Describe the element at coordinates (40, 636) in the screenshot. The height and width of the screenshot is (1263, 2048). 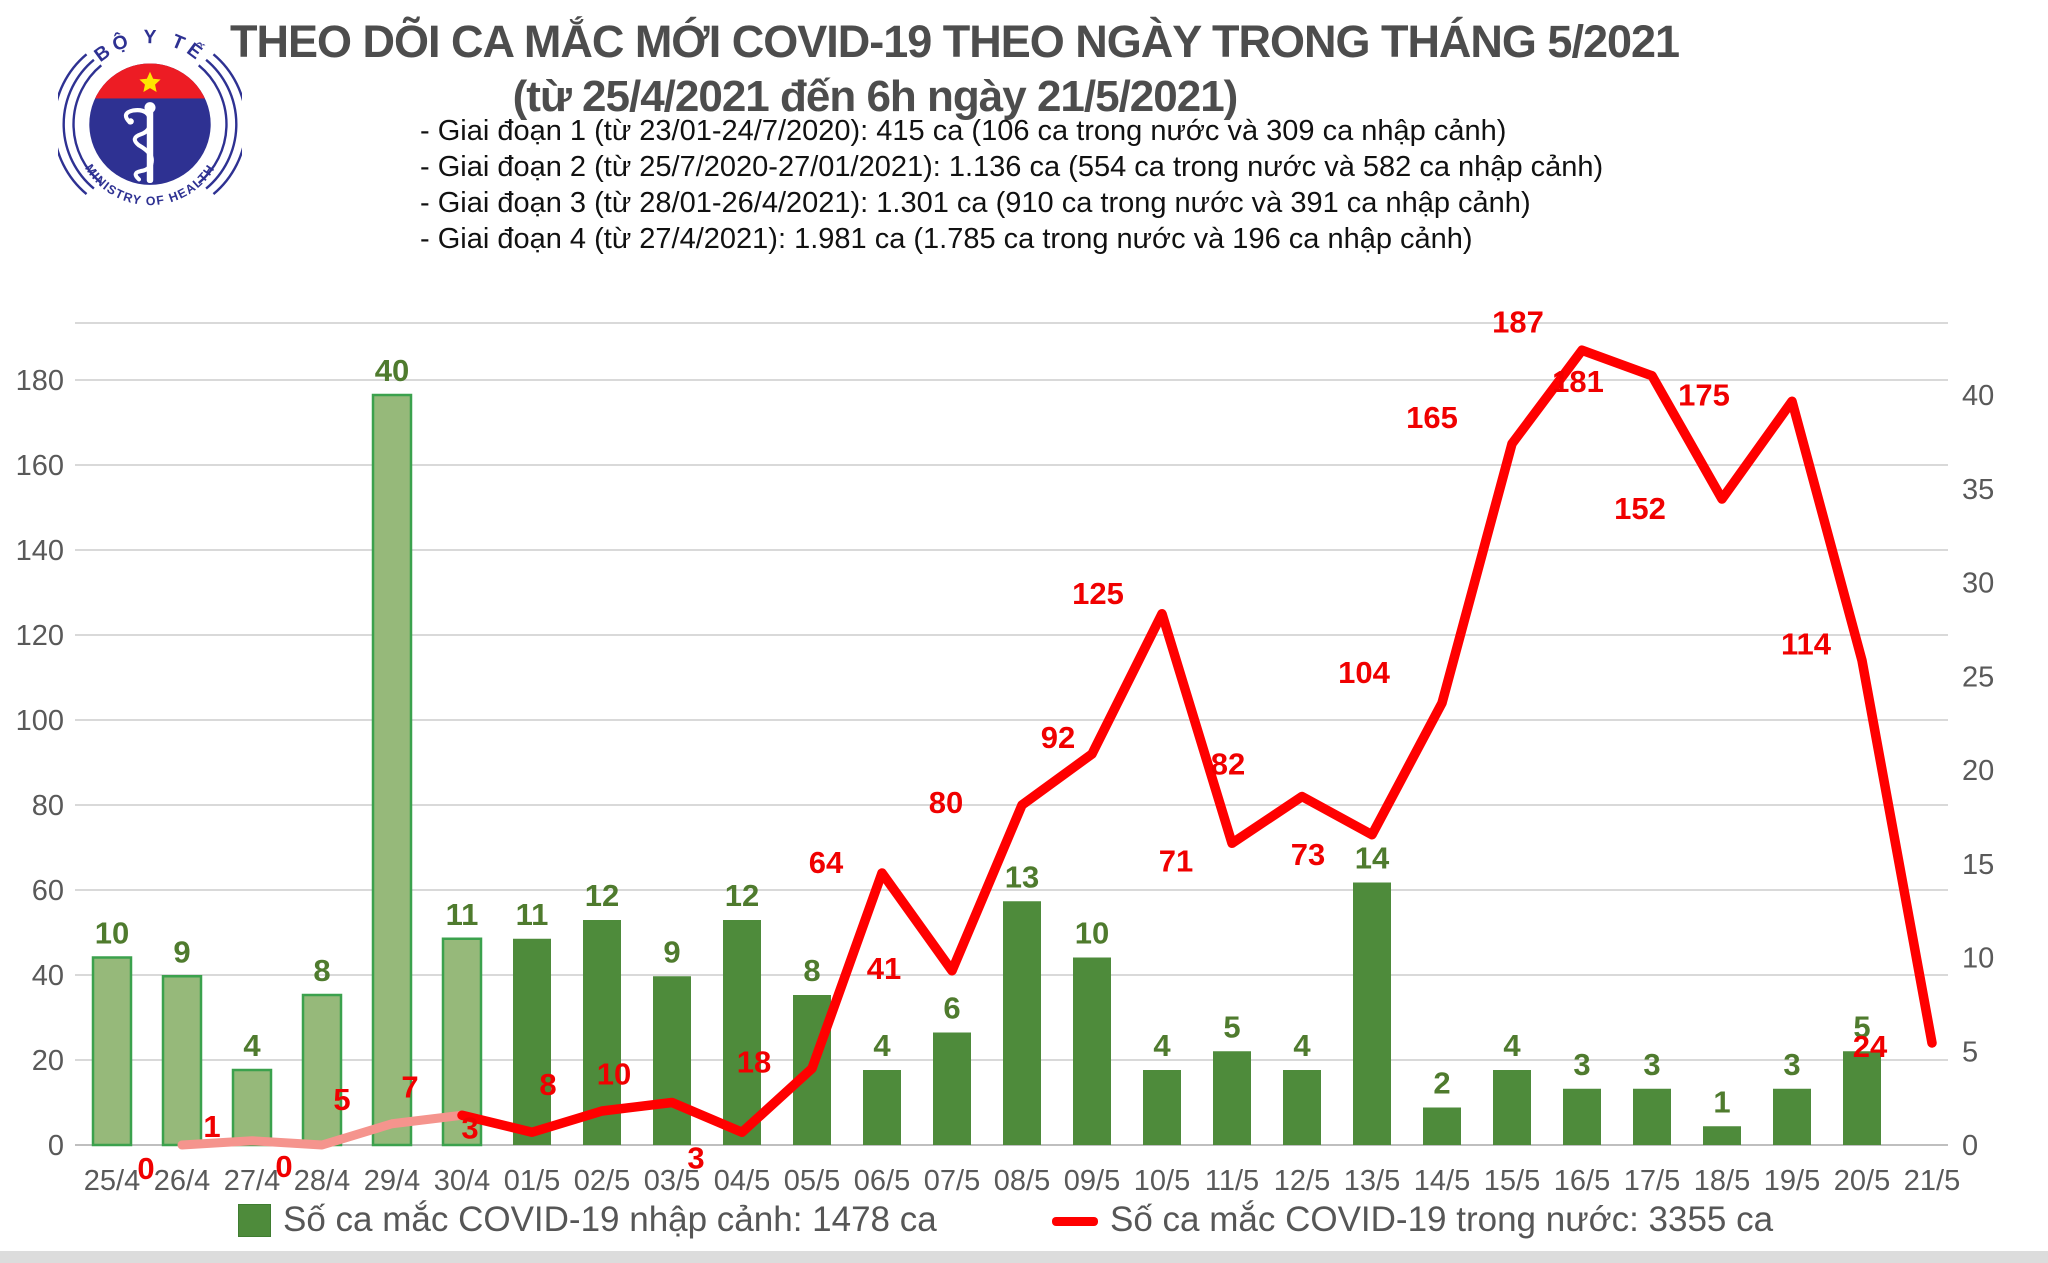
I see `left-axis-tick-label: 120` at that location.